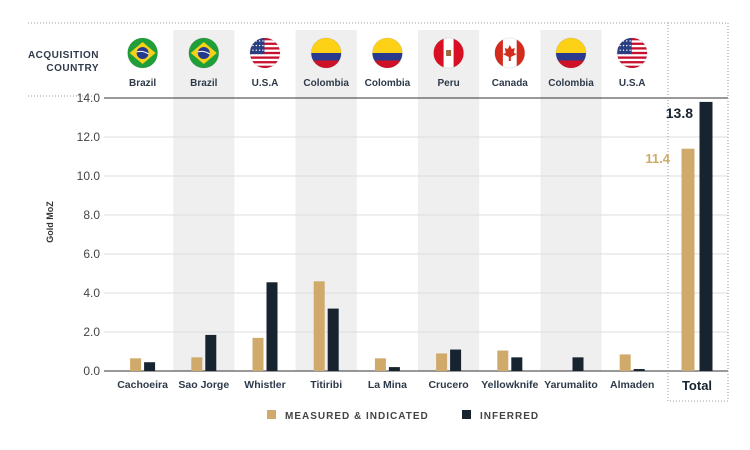 This screenshot has height=450, width=750. Describe the element at coordinates (91, 293) in the screenshot. I see `y-tick-label: 4.0` at that location.